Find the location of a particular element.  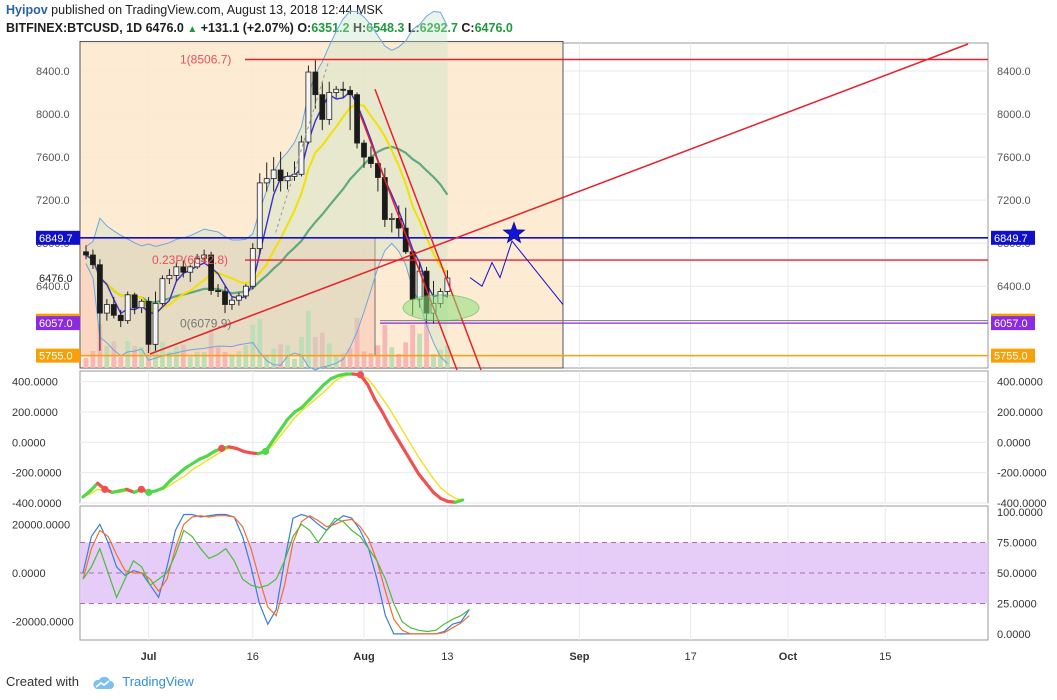

stoch-rsi-line is located at coordinates (276, 575).